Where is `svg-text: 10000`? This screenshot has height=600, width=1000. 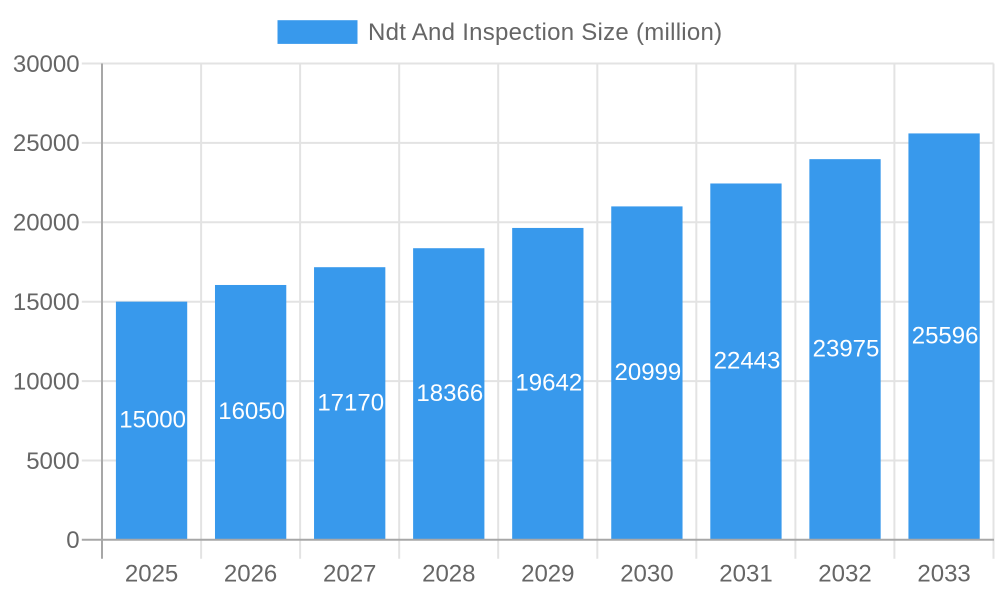 svg-text: 10000 is located at coordinates (46, 381).